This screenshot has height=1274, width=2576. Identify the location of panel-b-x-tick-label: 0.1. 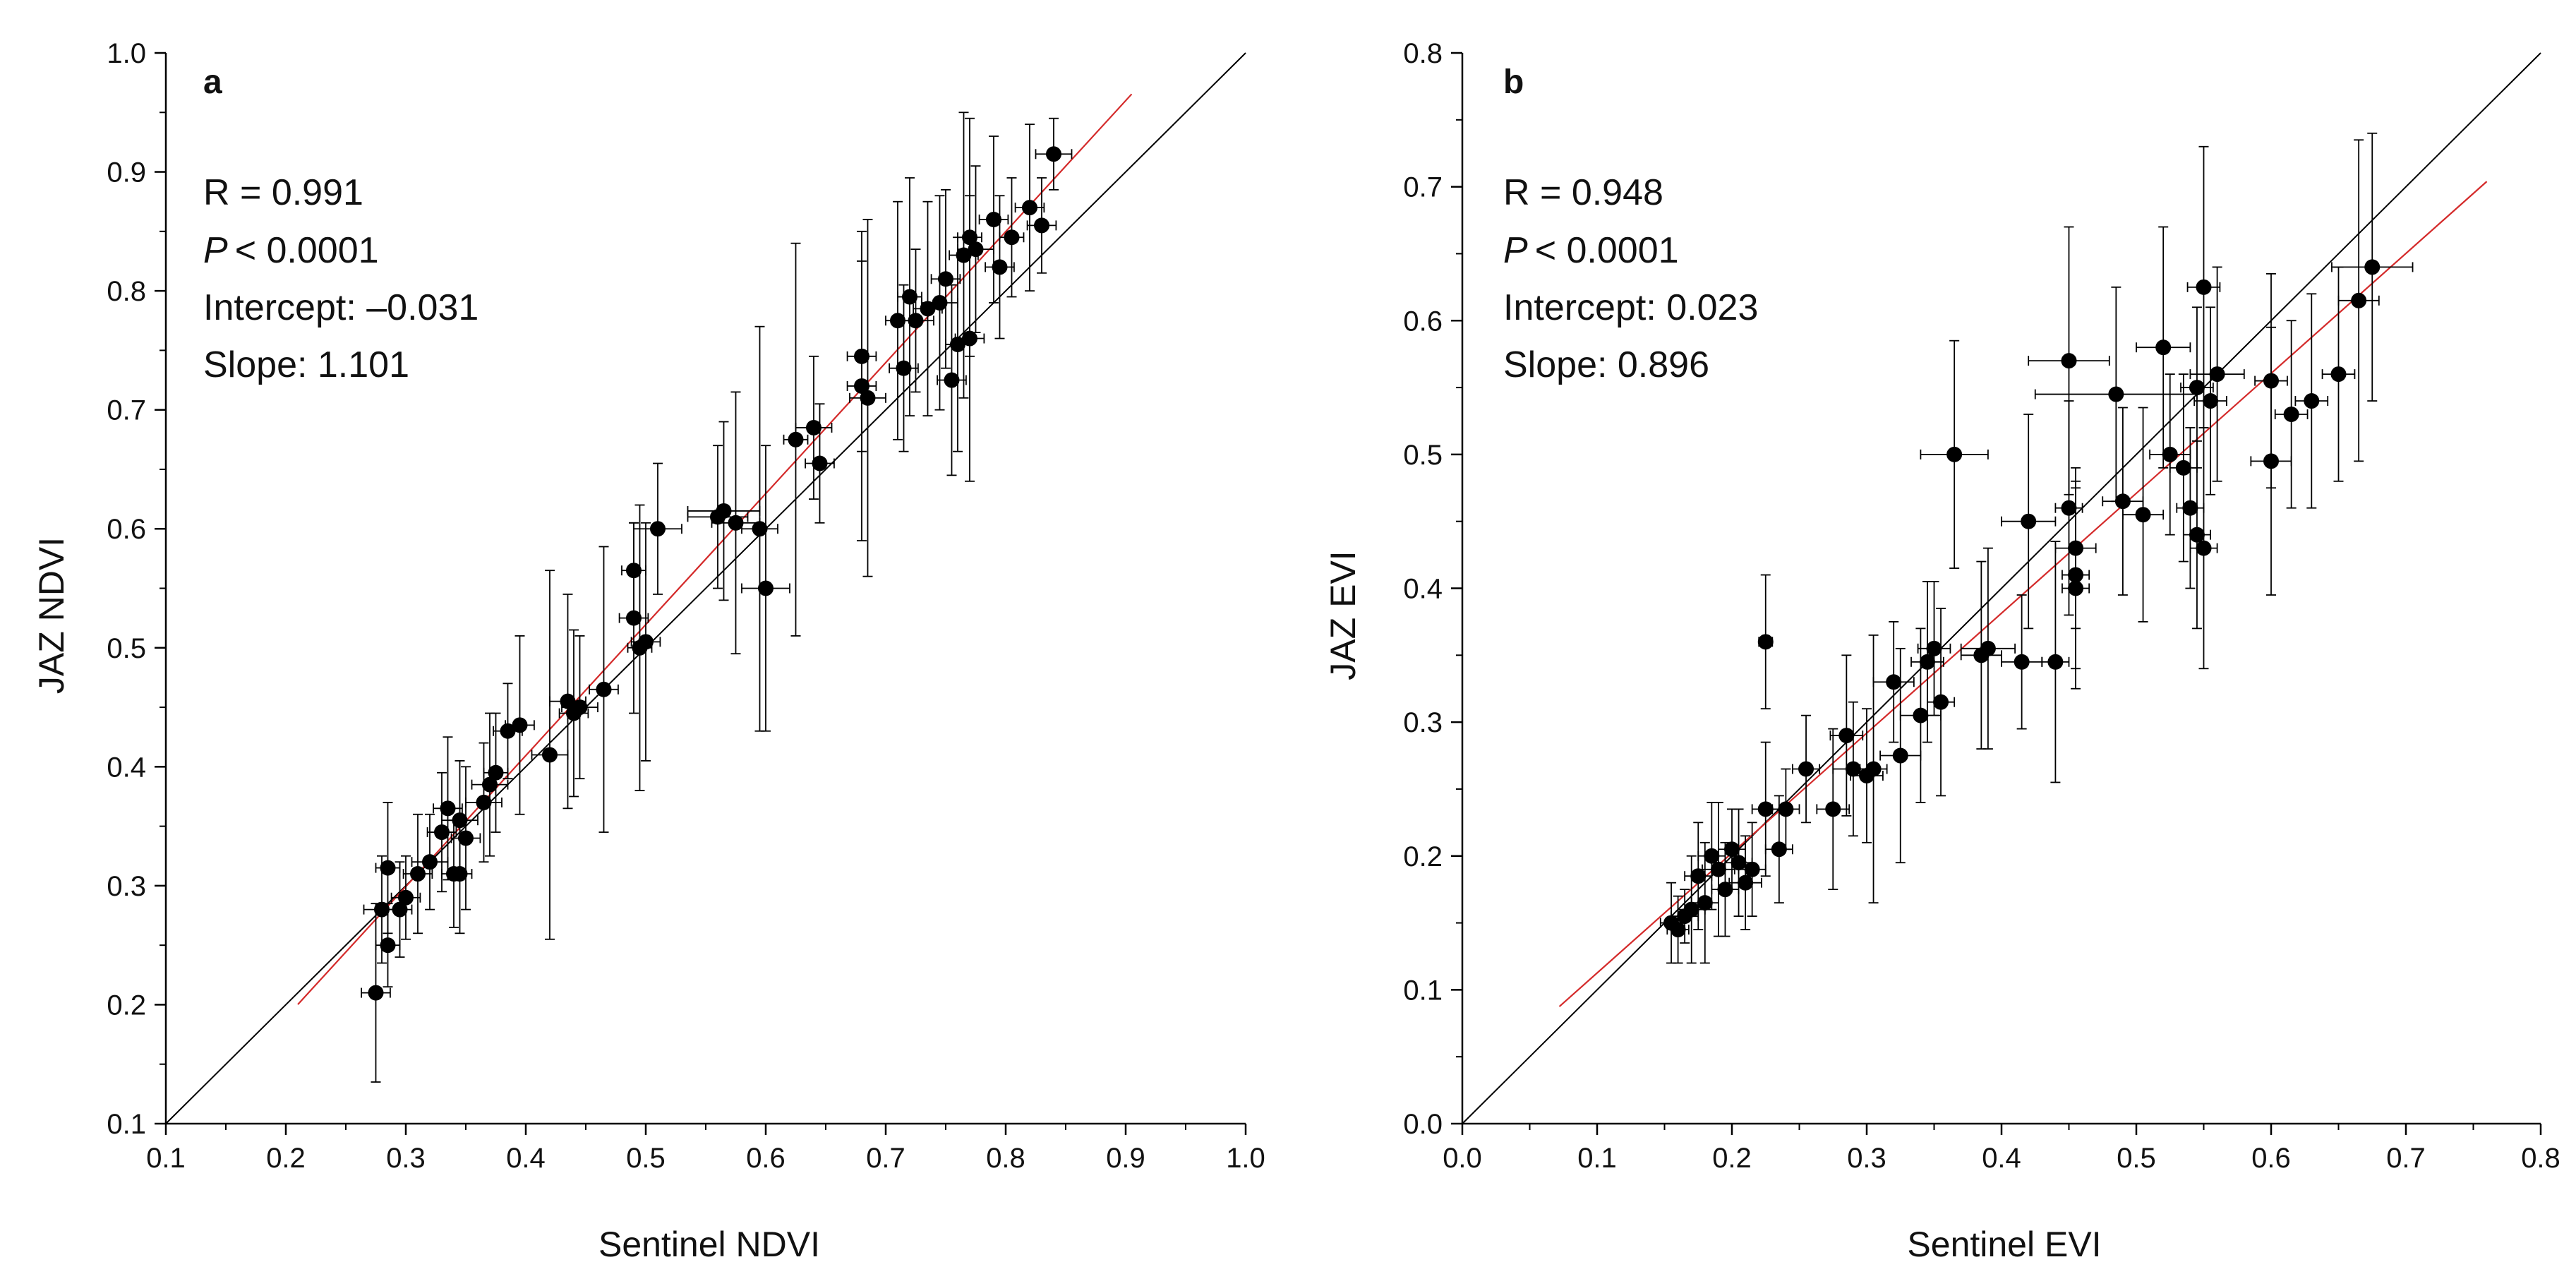
(1597, 1158).